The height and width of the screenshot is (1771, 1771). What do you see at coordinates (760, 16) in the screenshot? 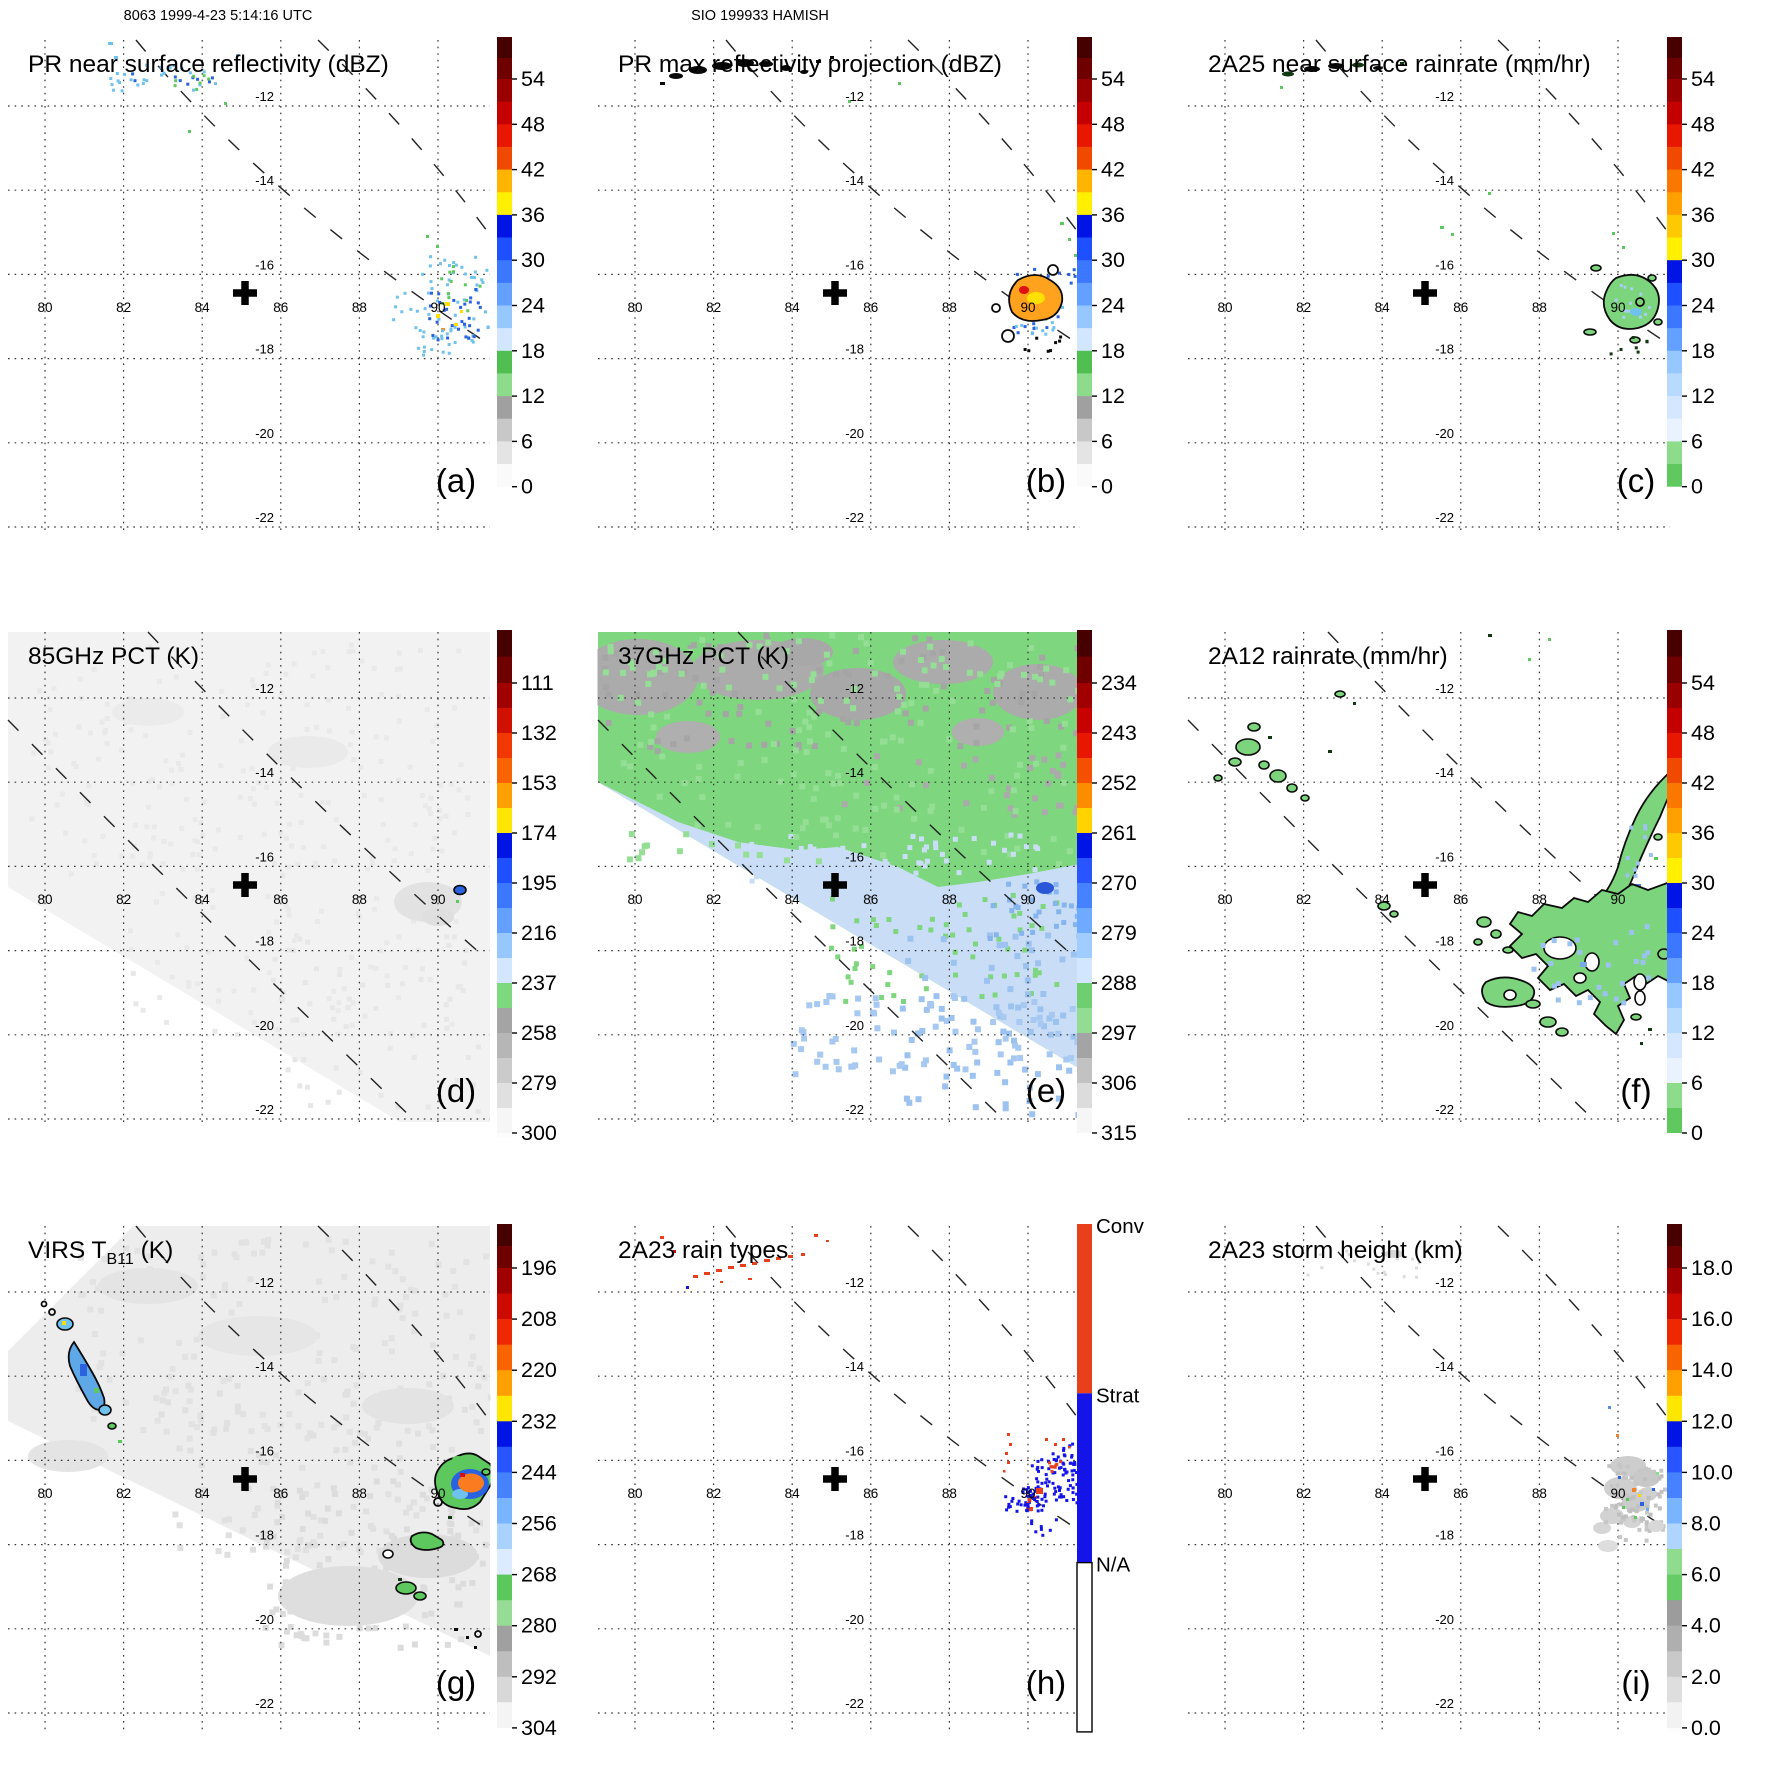
I see `storm-name-header: SIO 199933 HAMISH` at bounding box center [760, 16].